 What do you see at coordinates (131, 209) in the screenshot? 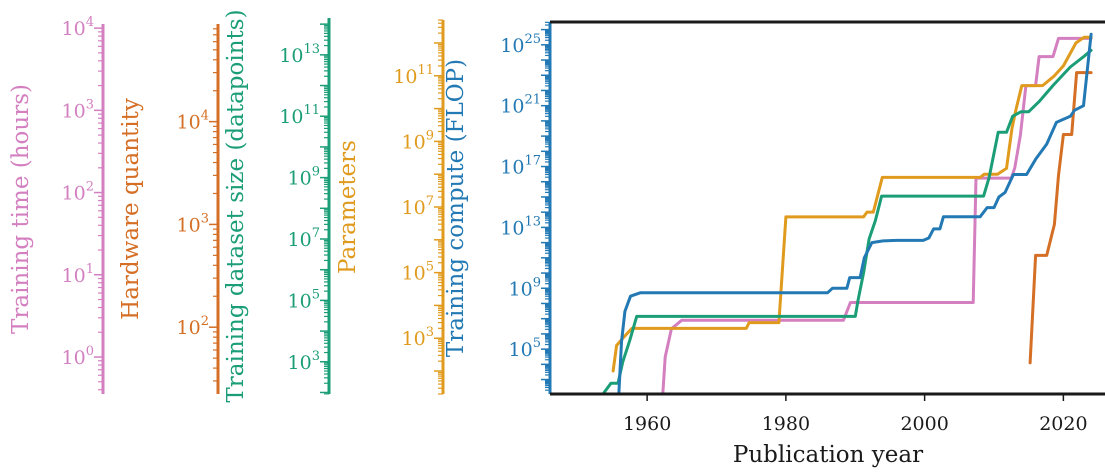
I see `axis-title-hardware_quantity: Hardware quantity` at bounding box center [131, 209].